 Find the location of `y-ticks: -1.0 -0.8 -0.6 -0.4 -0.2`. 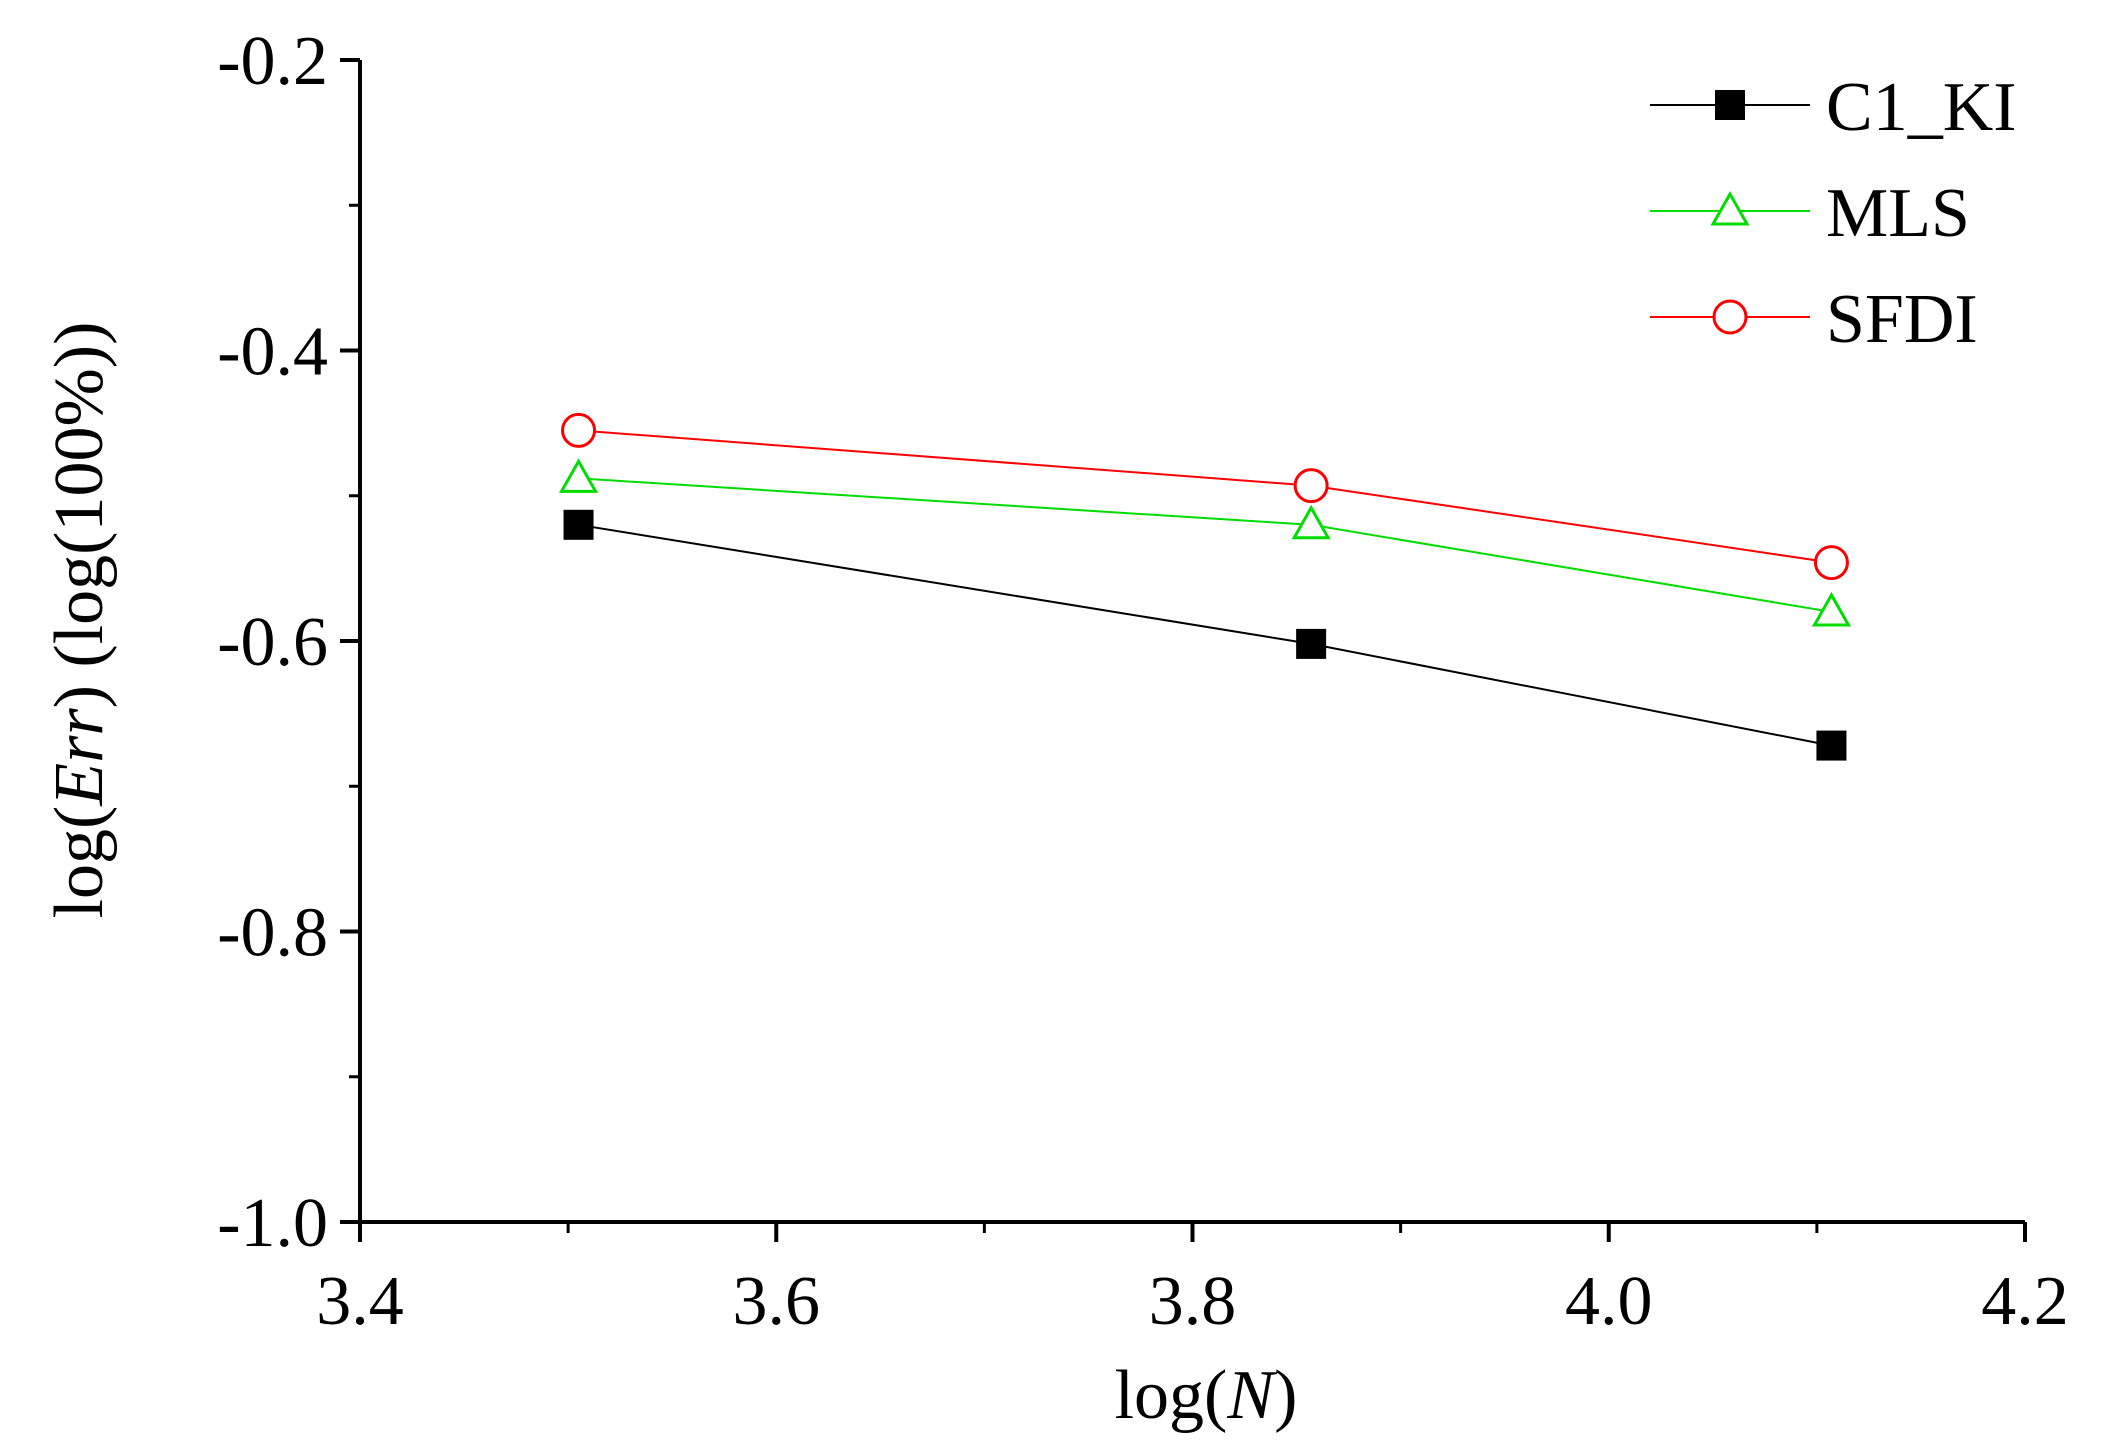

y-ticks: -1.0 -0.8 -0.6 -0.4 -0.2 is located at coordinates (288, 642).